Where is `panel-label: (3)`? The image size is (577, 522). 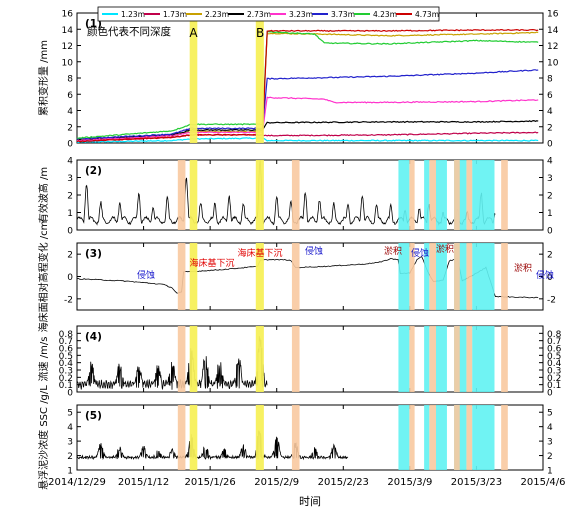 panel-label: (3) is located at coordinates (93, 254).